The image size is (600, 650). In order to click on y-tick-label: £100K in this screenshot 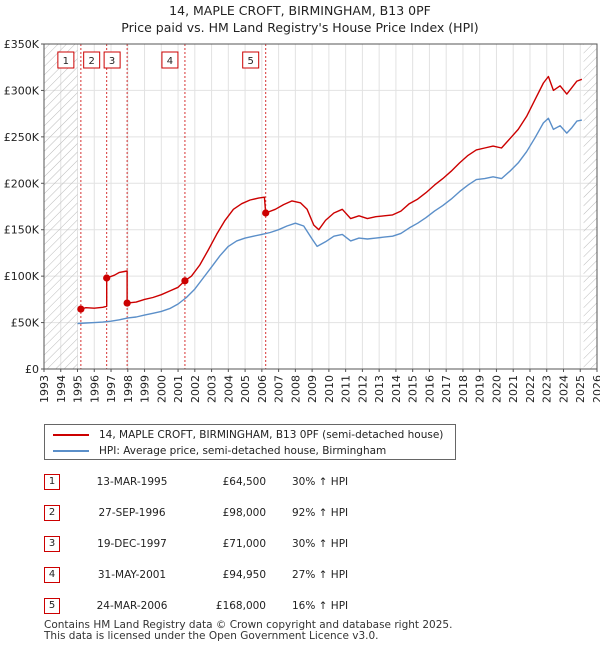, I will do `click(22, 276)`.